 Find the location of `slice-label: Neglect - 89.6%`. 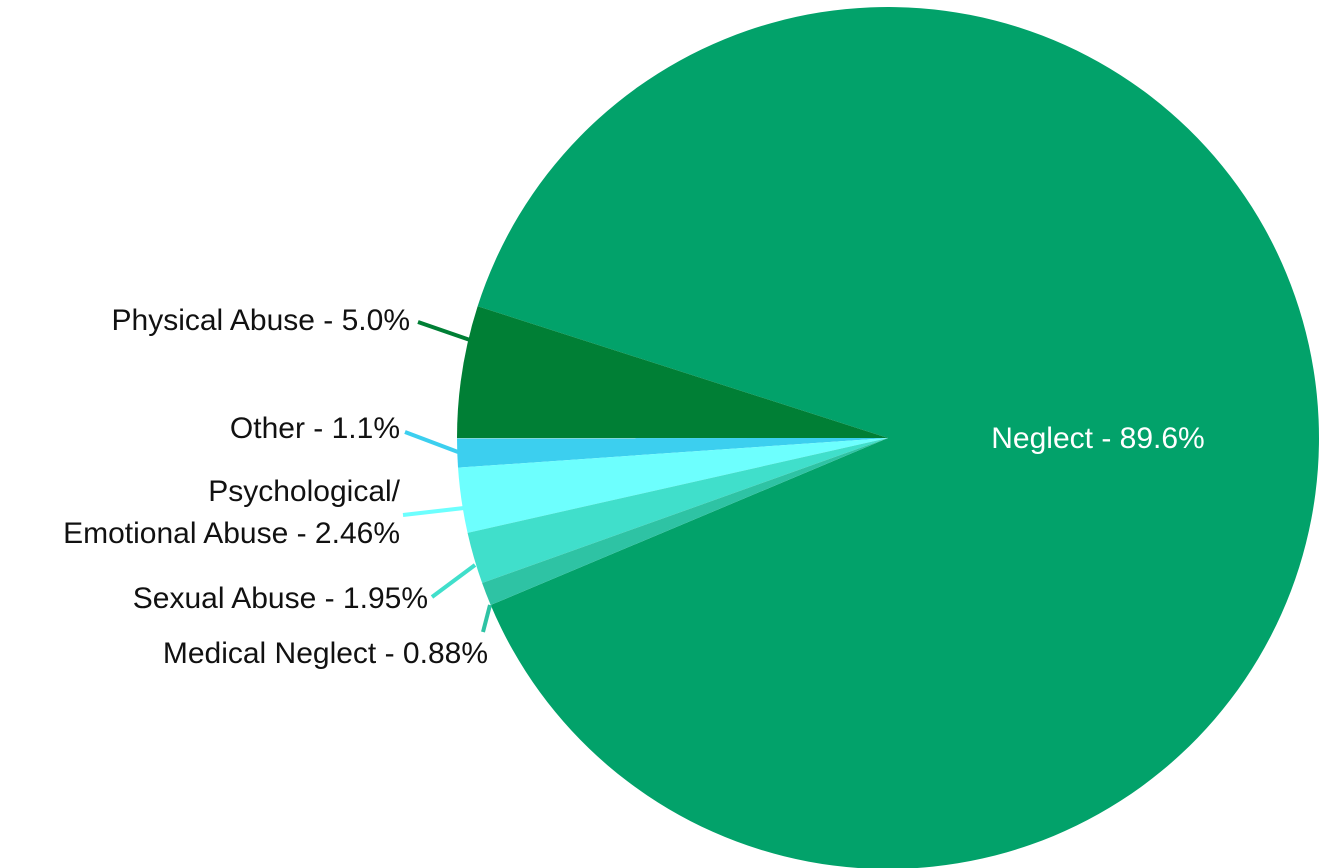

slice-label: Neglect - 89.6% is located at coordinates (1097, 438).